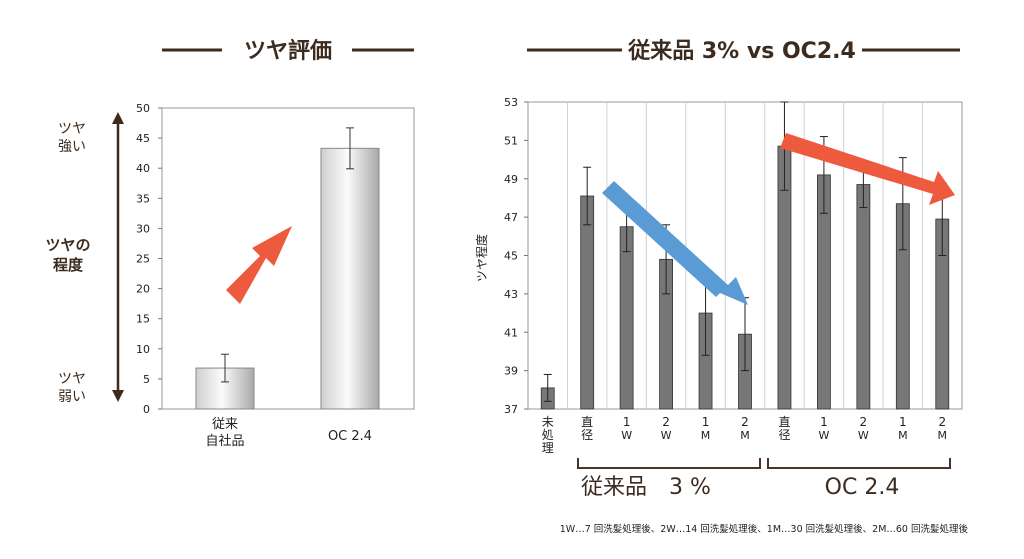 The width and height of the screenshot is (1024, 559). What do you see at coordinates (511, 294) in the screenshot?
I see `y-tick-label: 43` at bounding box center [511, 294].